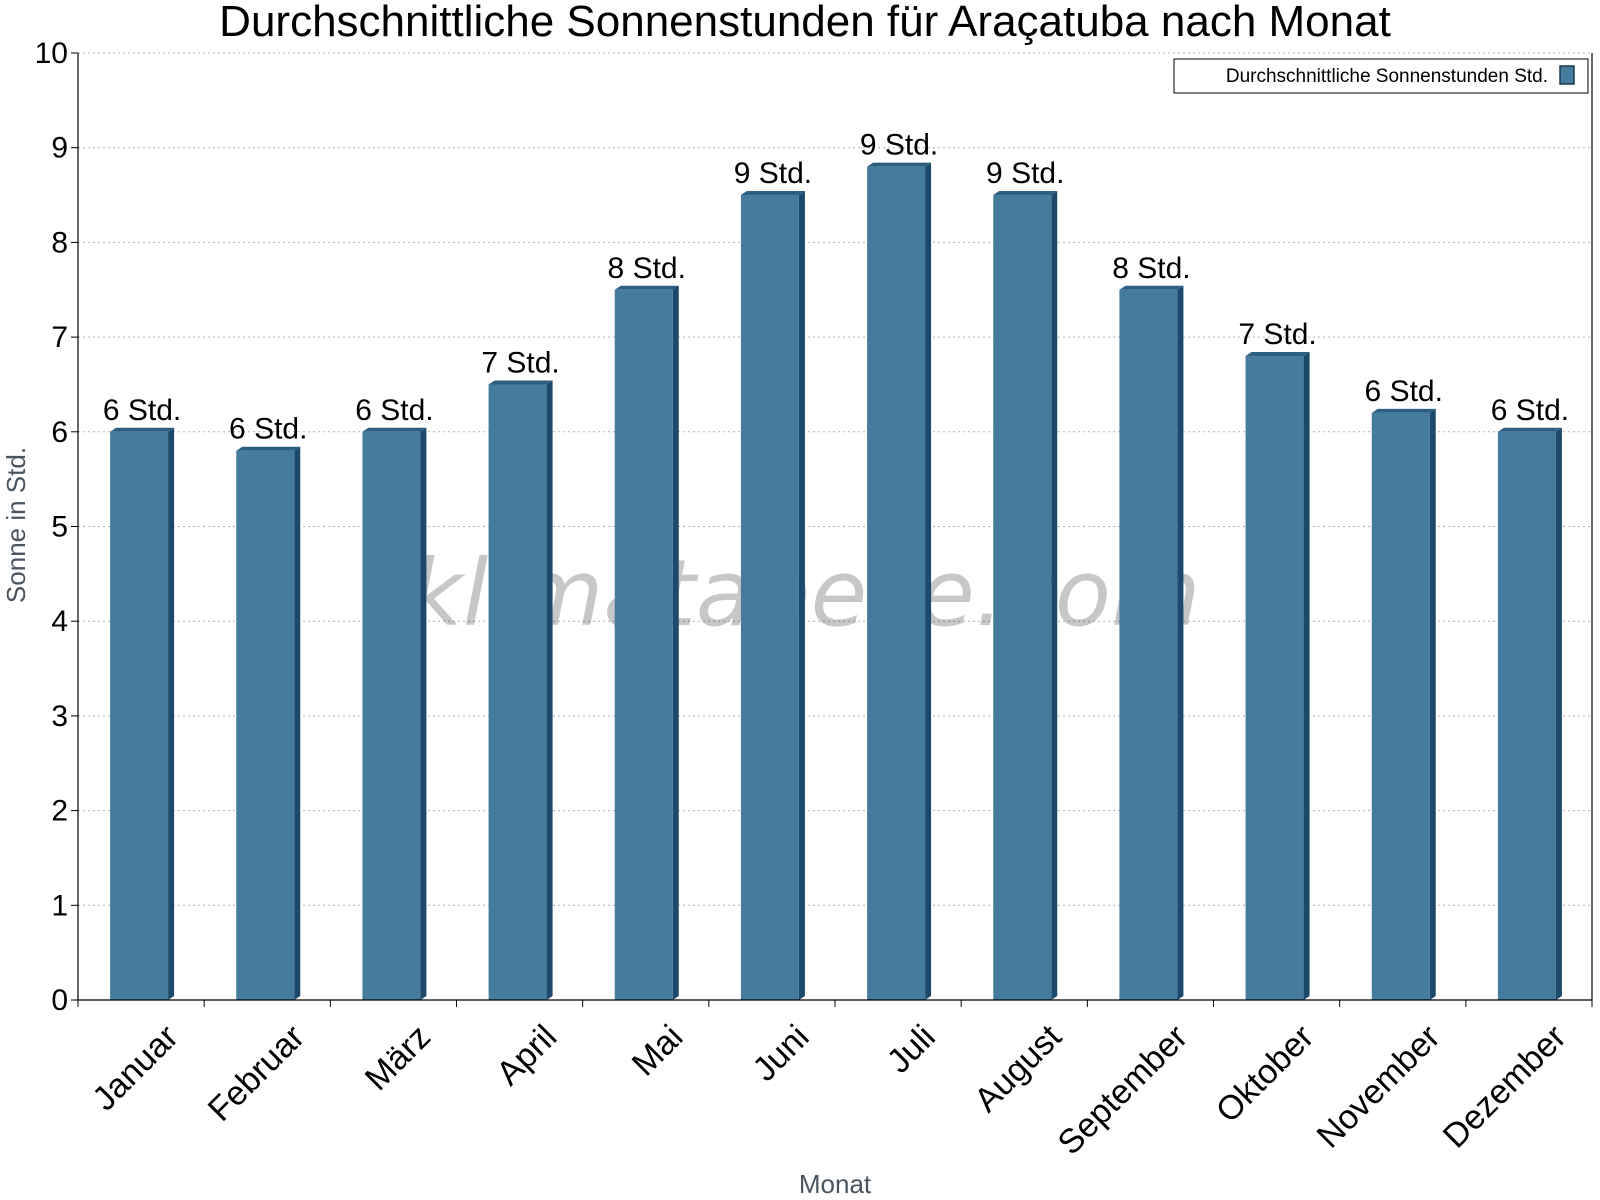 This screenshot has width=1600, height=1200. Describe the element at coordinates (51, 53) in the screenshot. I see `y-tick-label: 10` at that location.